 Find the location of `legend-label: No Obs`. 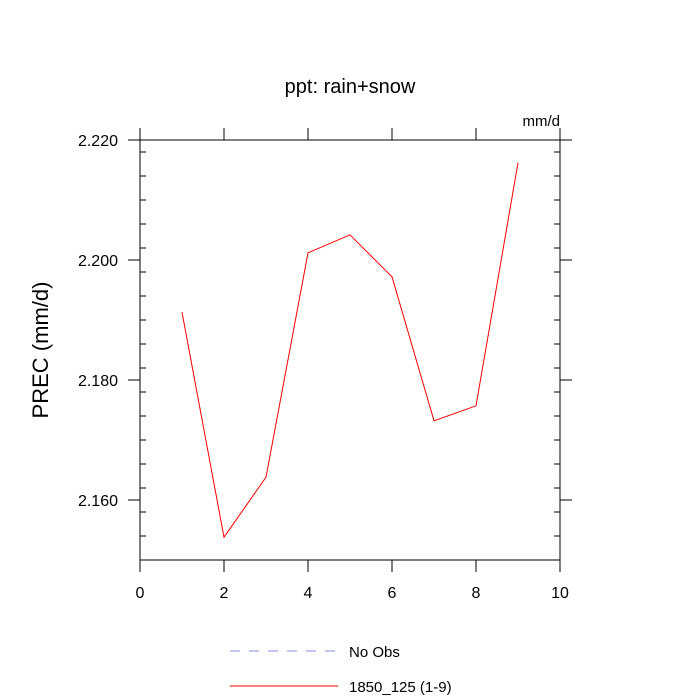

legend-label: No Obs is located at coordinates (374, 652).